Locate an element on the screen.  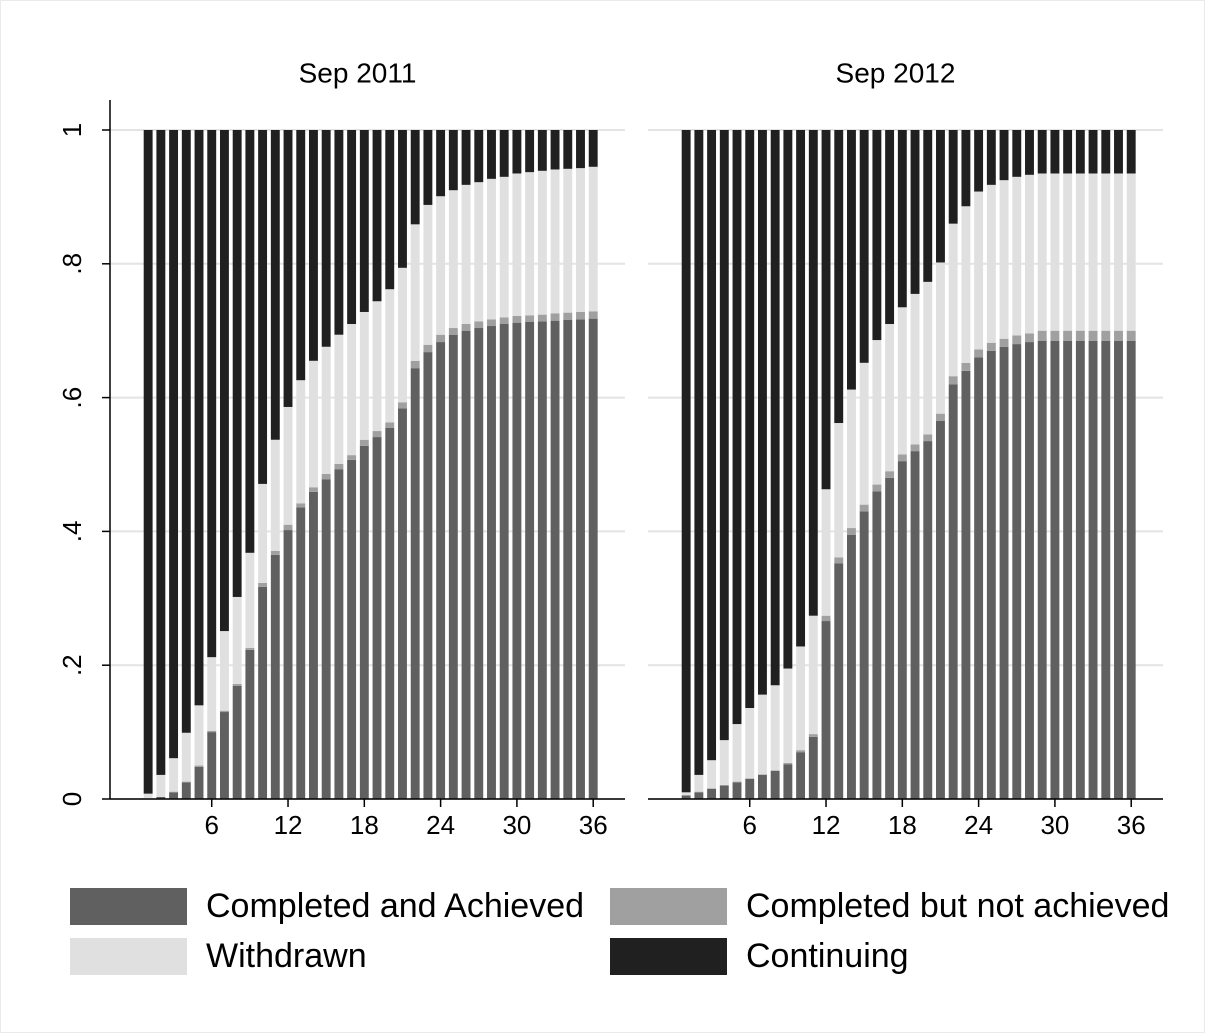
legend-label: Continuing is located at coordinates (827, 956).